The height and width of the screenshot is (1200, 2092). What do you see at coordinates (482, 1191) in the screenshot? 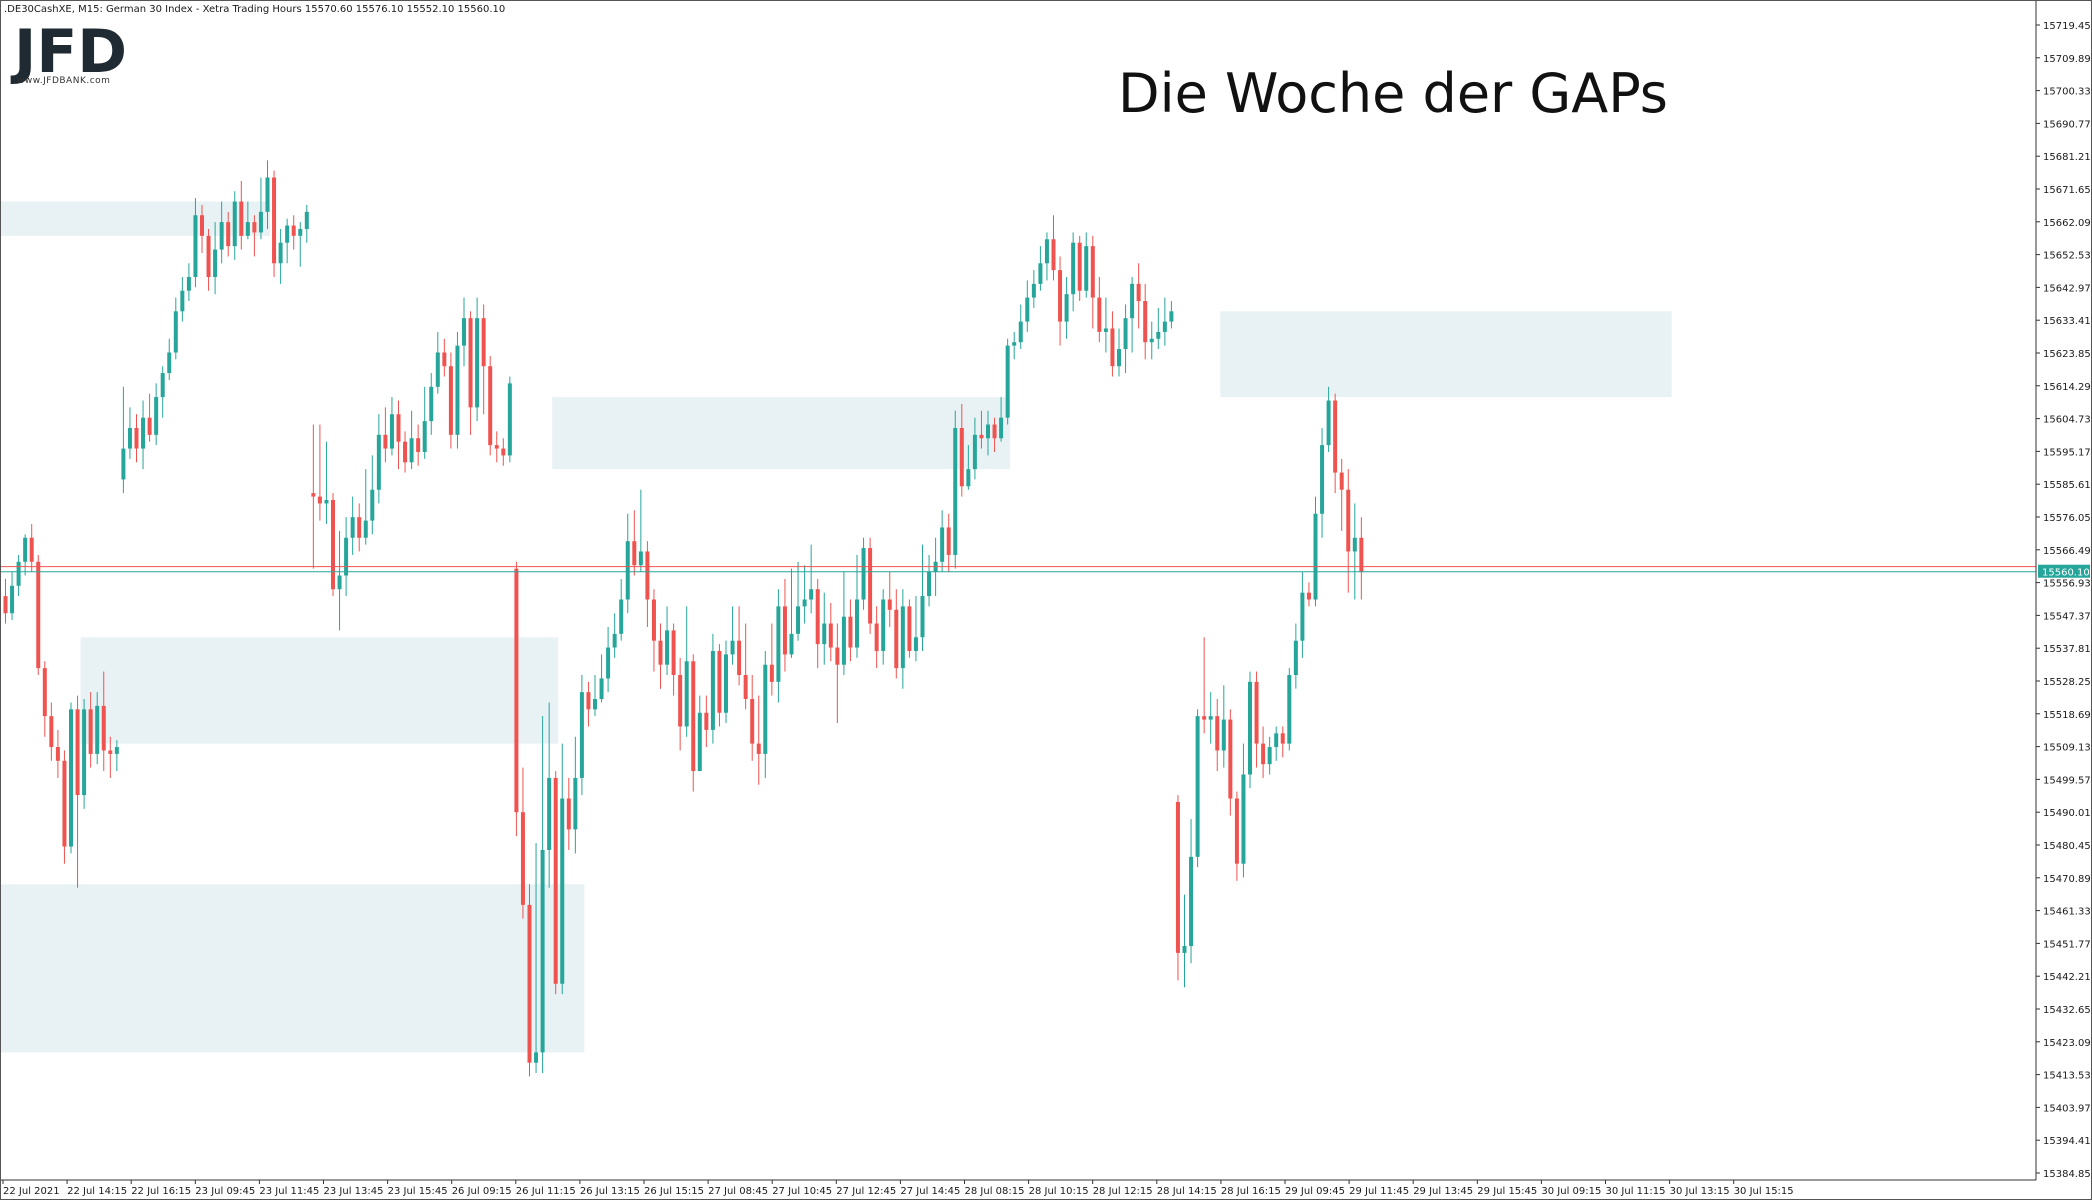
I see `x-tick-label: 26 Jul 09:15` at bounding box center [482, 1191].